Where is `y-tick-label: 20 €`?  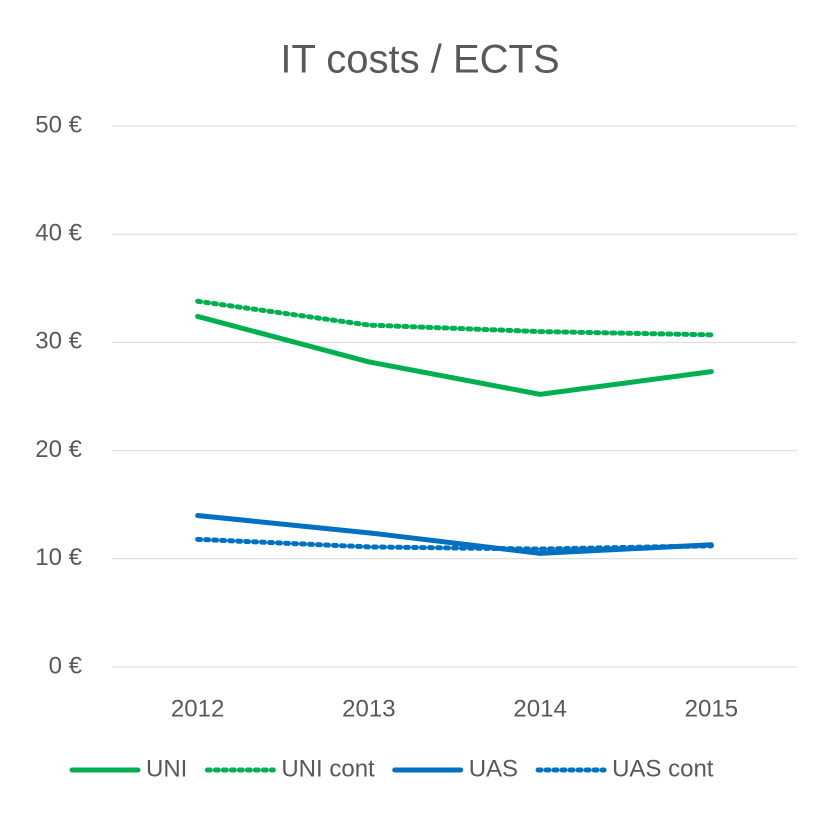 y-tick-label: 20 € is located at coordinates (58, 449).